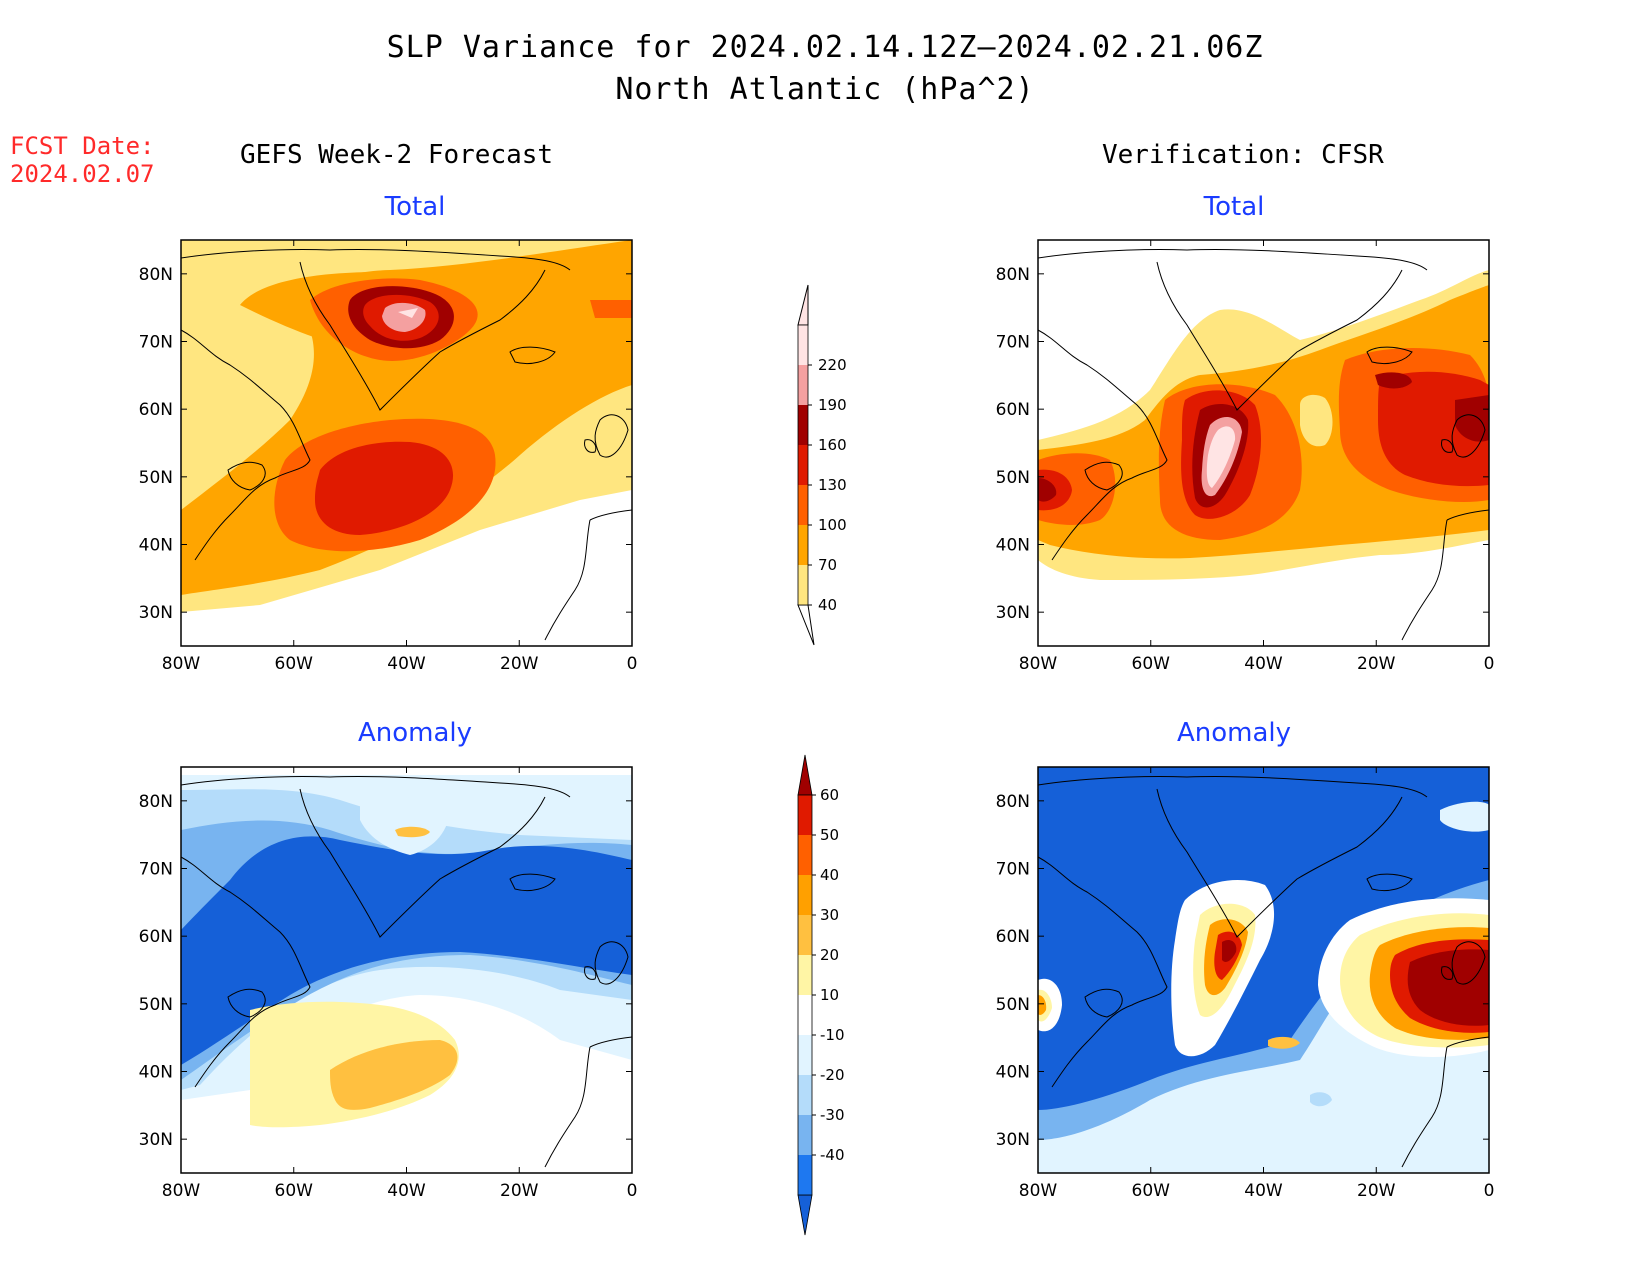 The height and width of the screenshot is (1275, 1650). What do you see at coordinates (832, 1155) in the screenshot?
I see `colorbar-anomaly-label: -40` at bounding box center [832, 1155].